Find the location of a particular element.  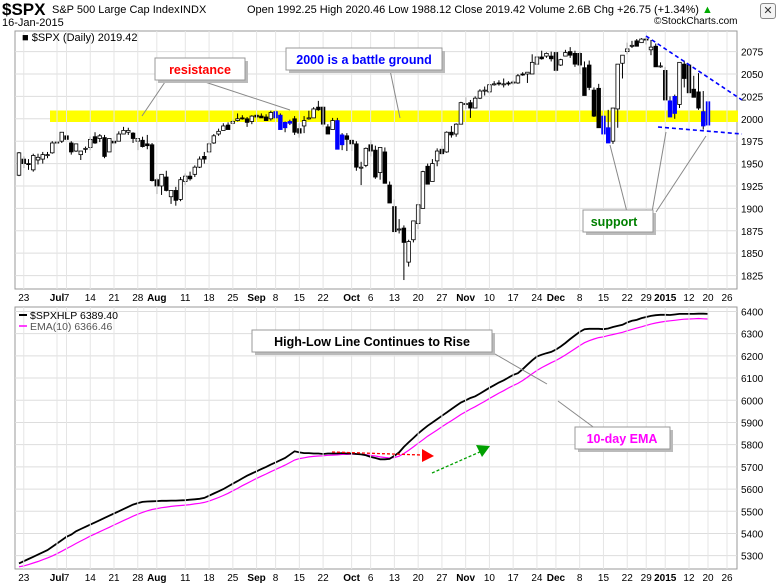

price-x-tick-label: 20 is located at coordinates (708, 298).